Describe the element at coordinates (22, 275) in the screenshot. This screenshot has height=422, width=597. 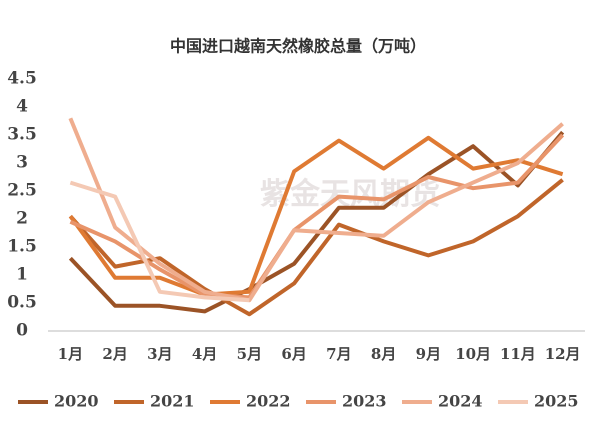
I see `y-tick-label: 1` at that location.